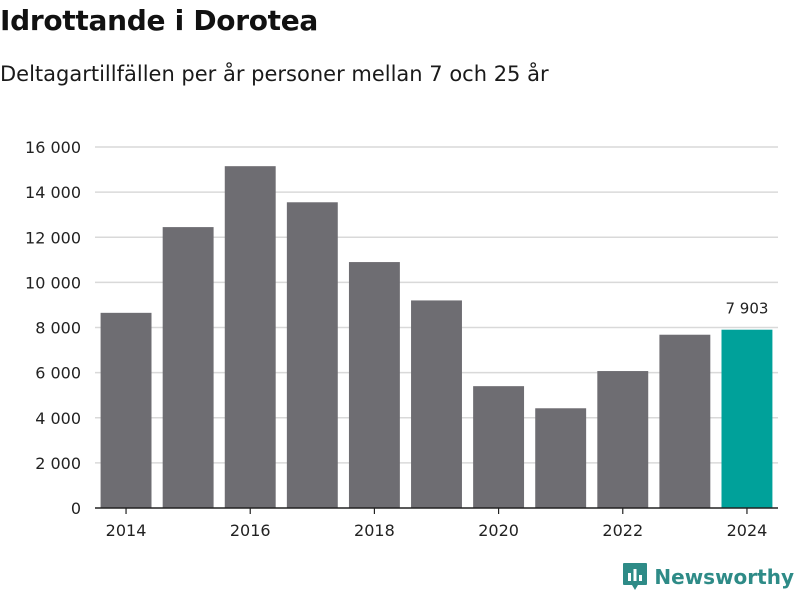  I want to click on bar-2017, so click(312, 355).